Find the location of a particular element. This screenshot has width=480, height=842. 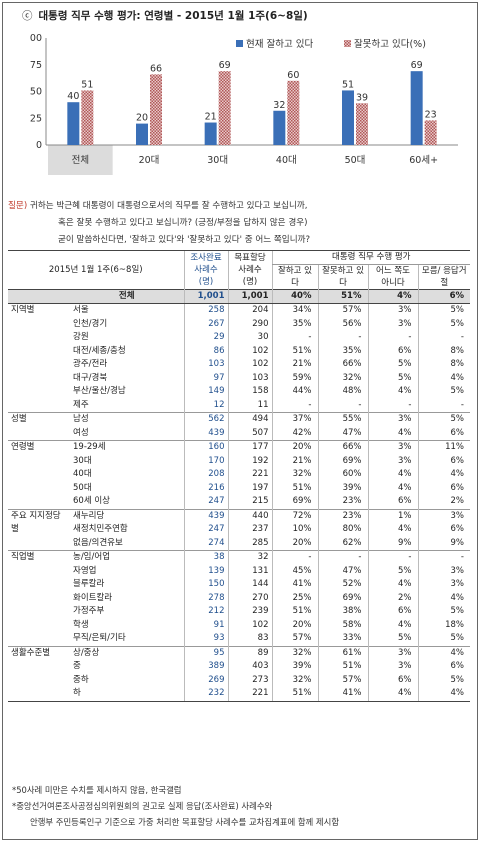

data-label: 66 is located at coordinates (156, 68).